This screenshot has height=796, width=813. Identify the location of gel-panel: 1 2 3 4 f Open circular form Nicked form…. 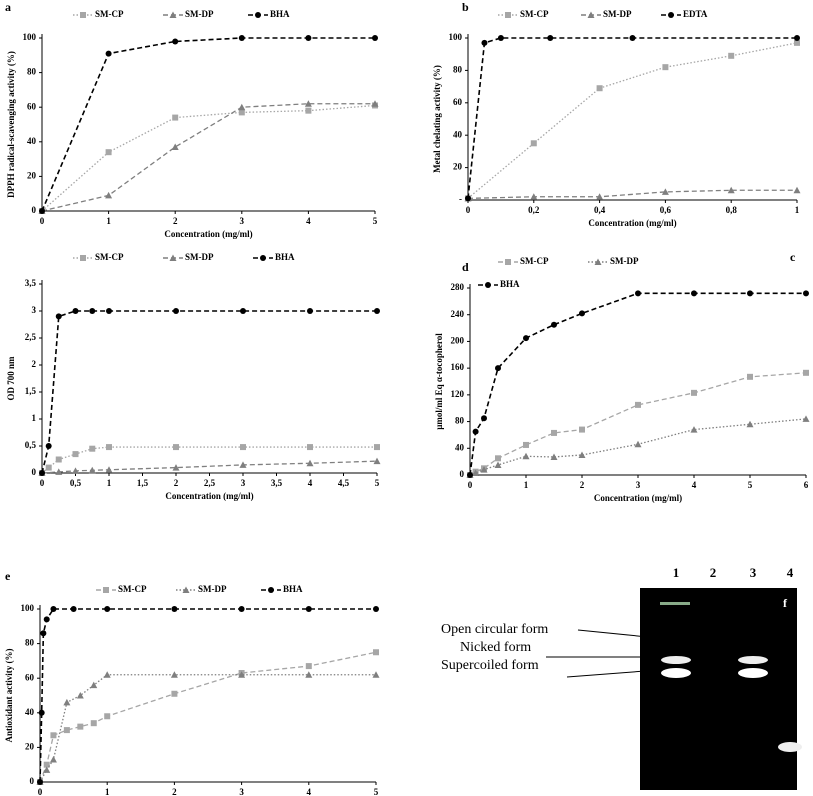
(621, 677).